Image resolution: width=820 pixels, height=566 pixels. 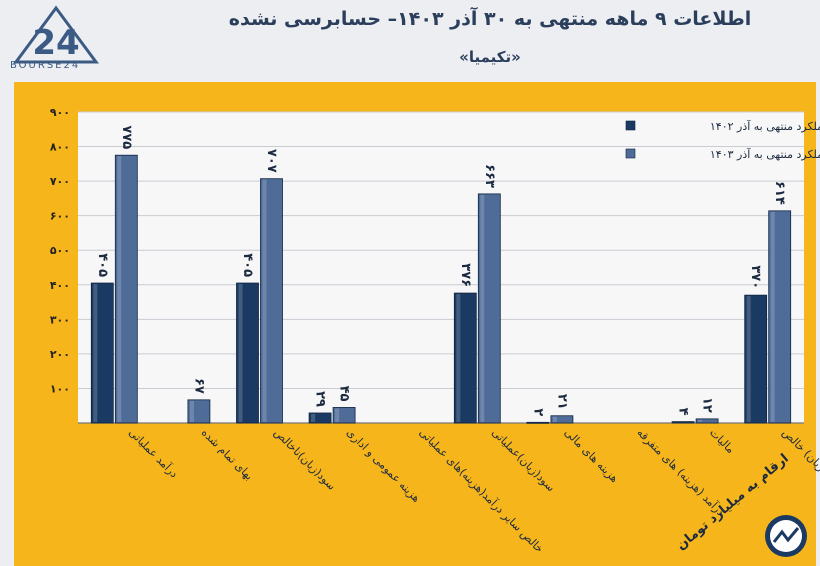 What do you see at coordinates (60, 181) in the screenshot?
I see `y-tick-label: ۷۰۰` at bounding box center [60, 181].